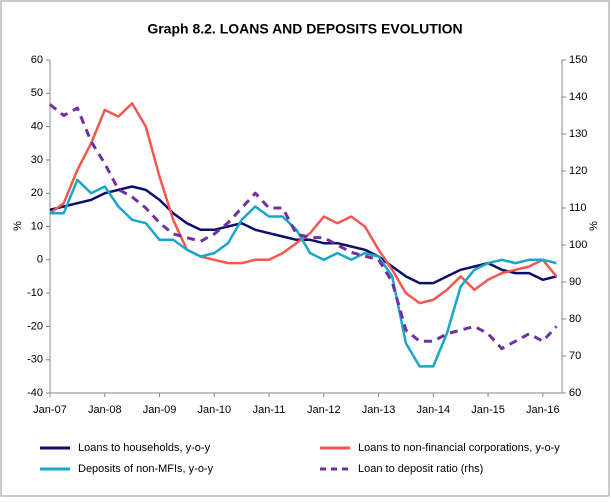 Image resolution: width=611 pixels, height=503 pixels. Describe the element at coordinates (160, 410) in the screenshot. I see `x-tick-label: Jan-09` at that location.